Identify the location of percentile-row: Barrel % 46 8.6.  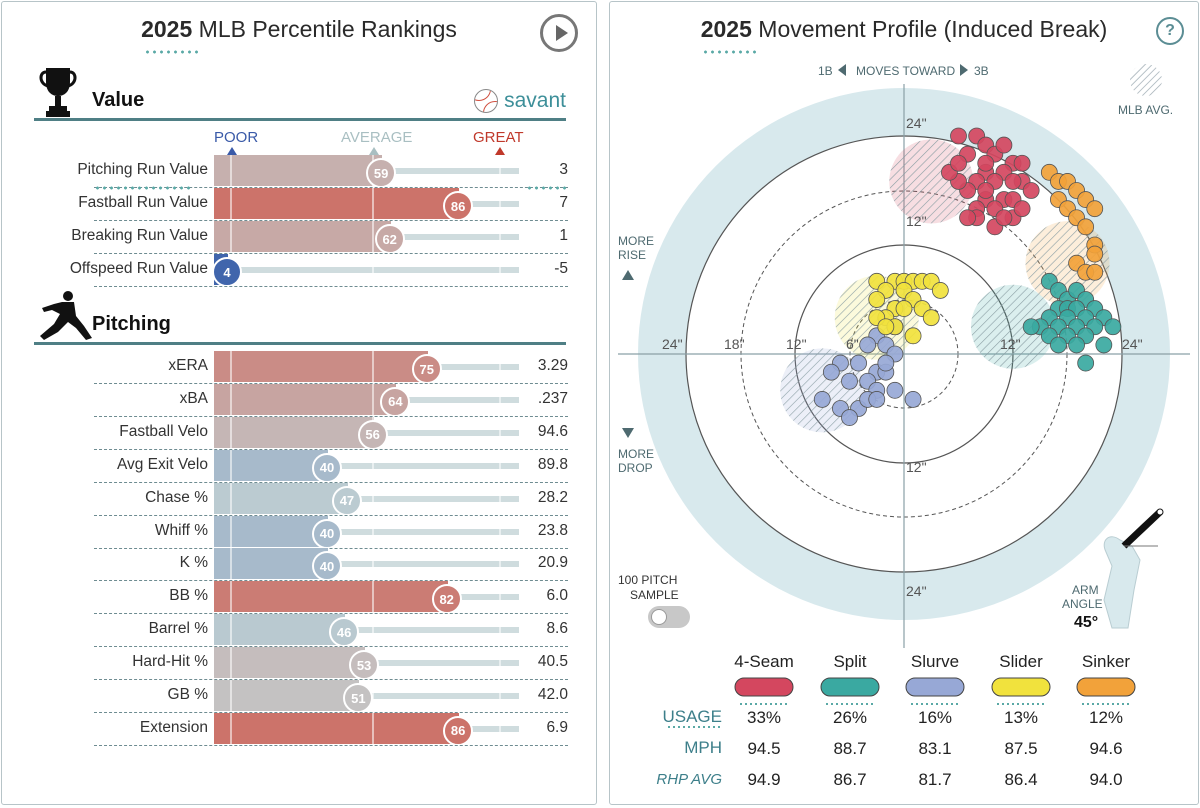
(300, 631).